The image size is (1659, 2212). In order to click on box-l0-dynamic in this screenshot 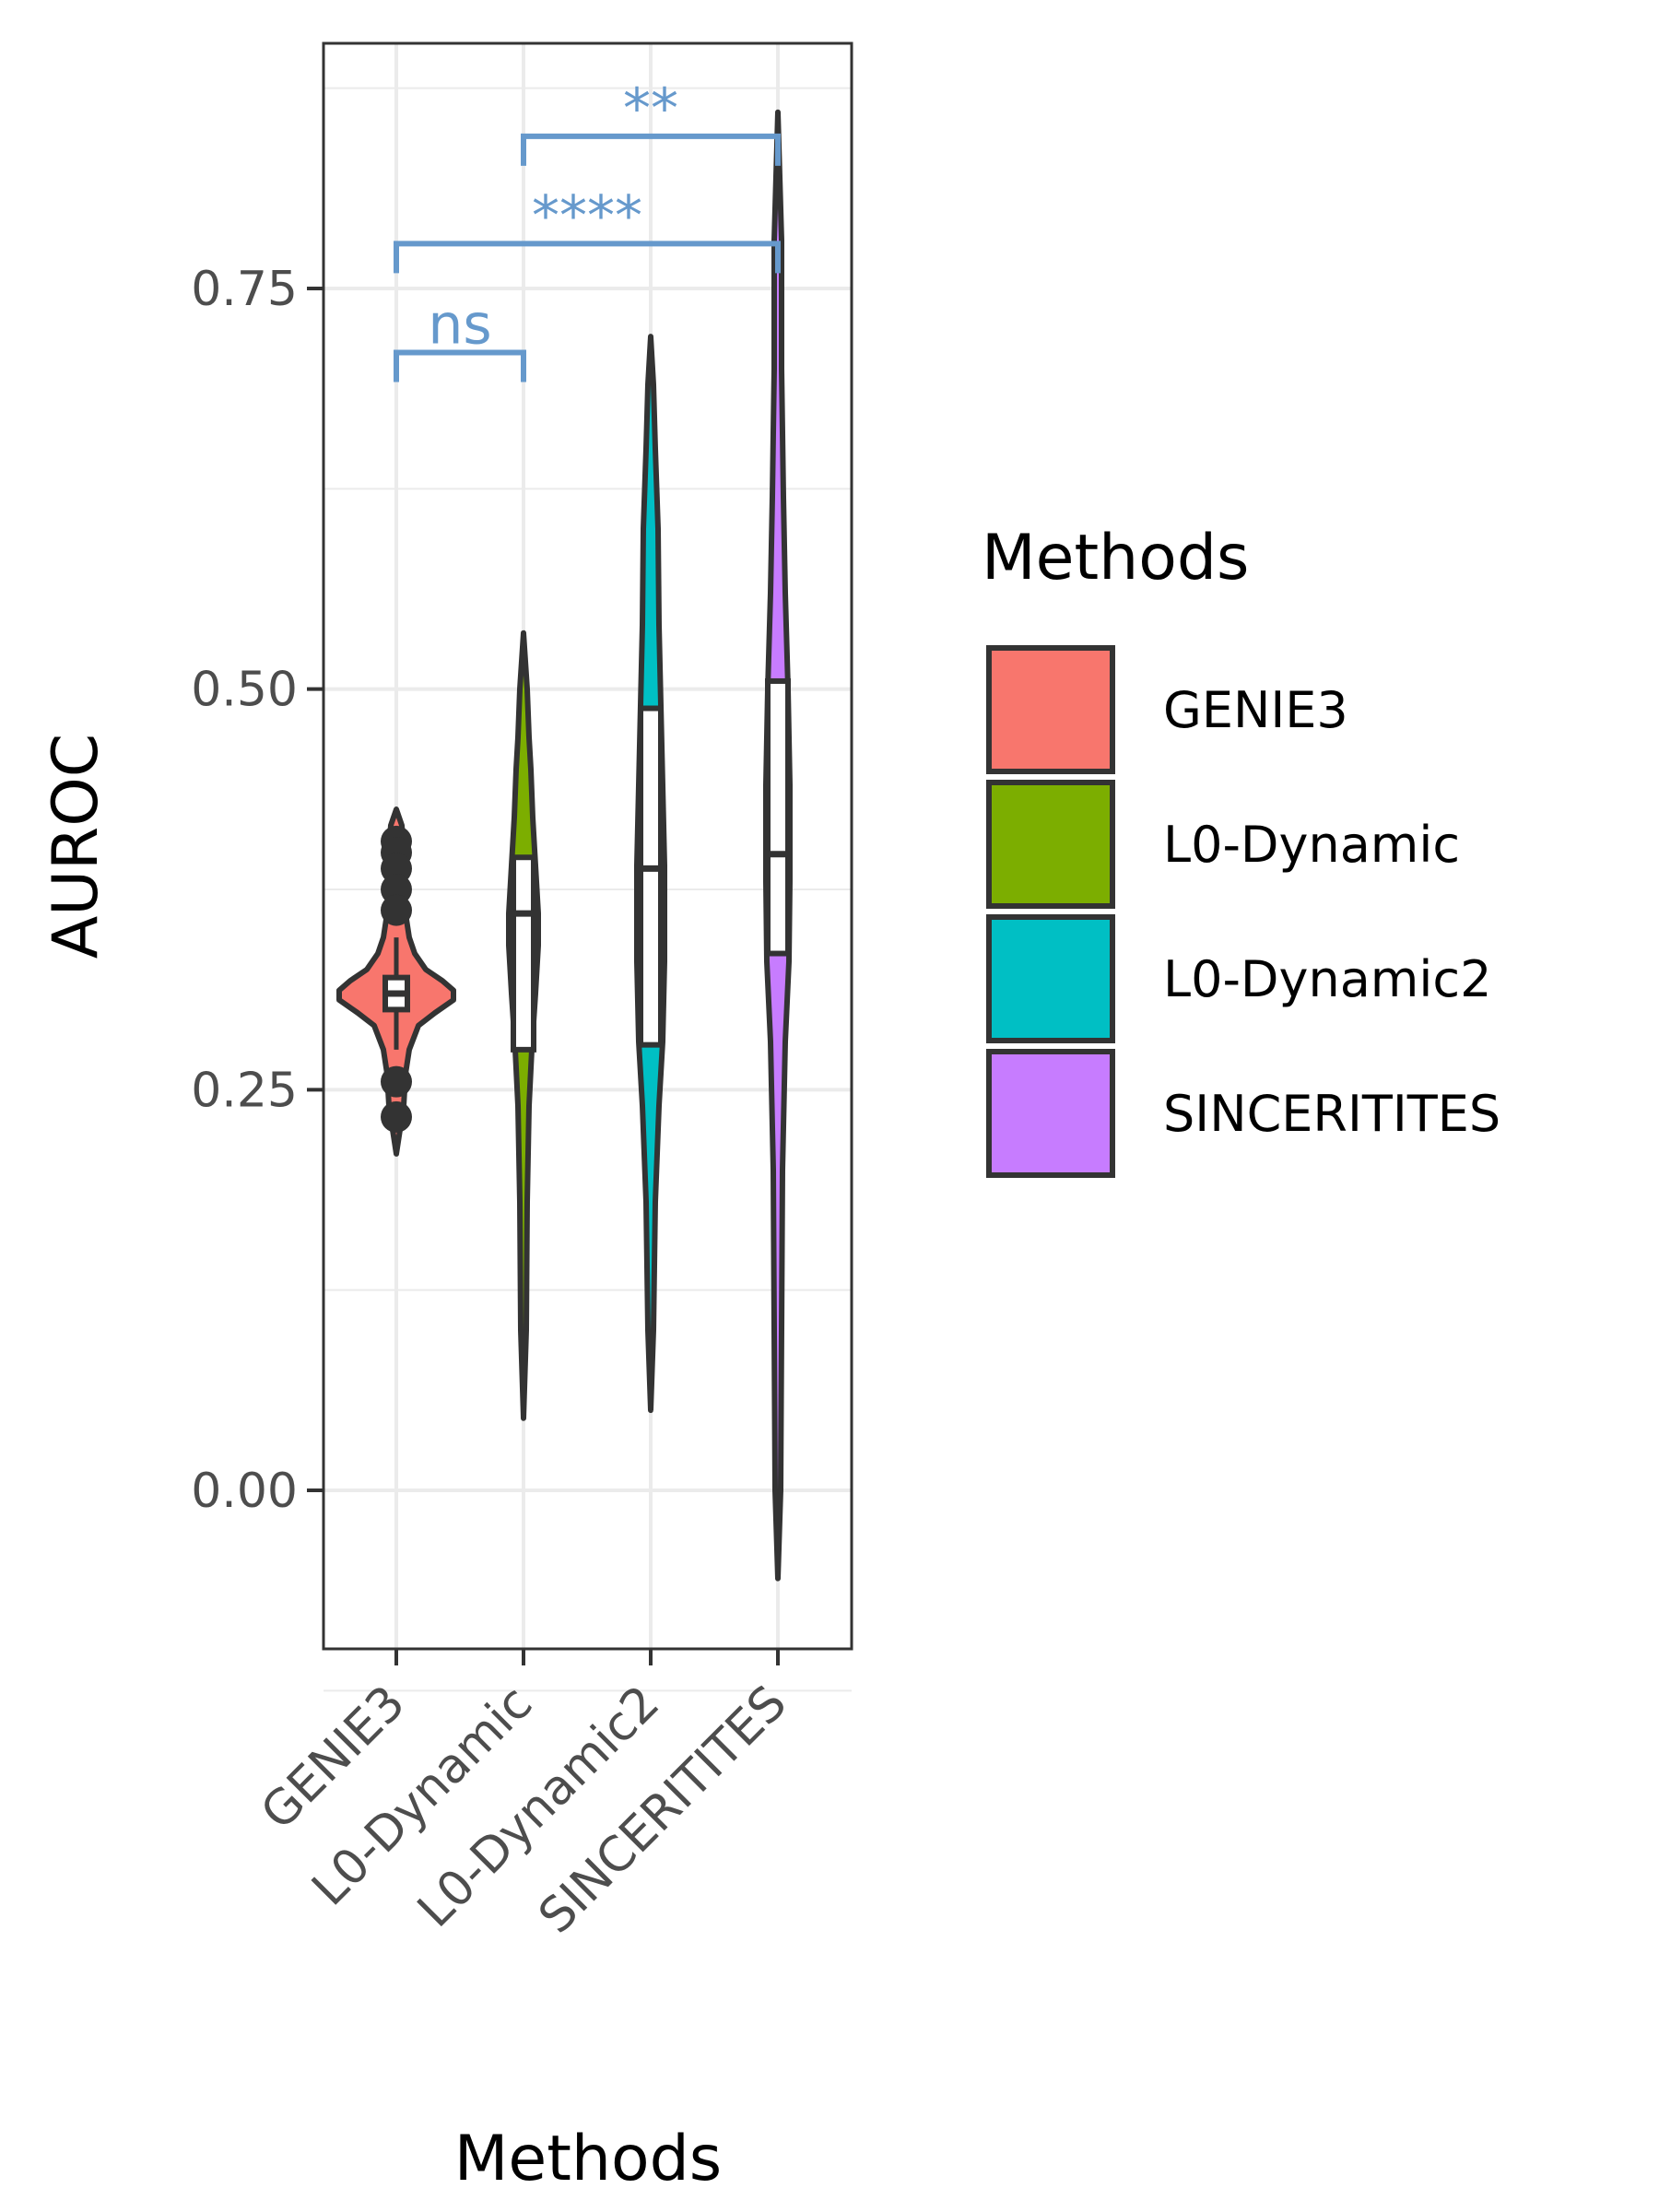, I will do `click(523, 953)`.